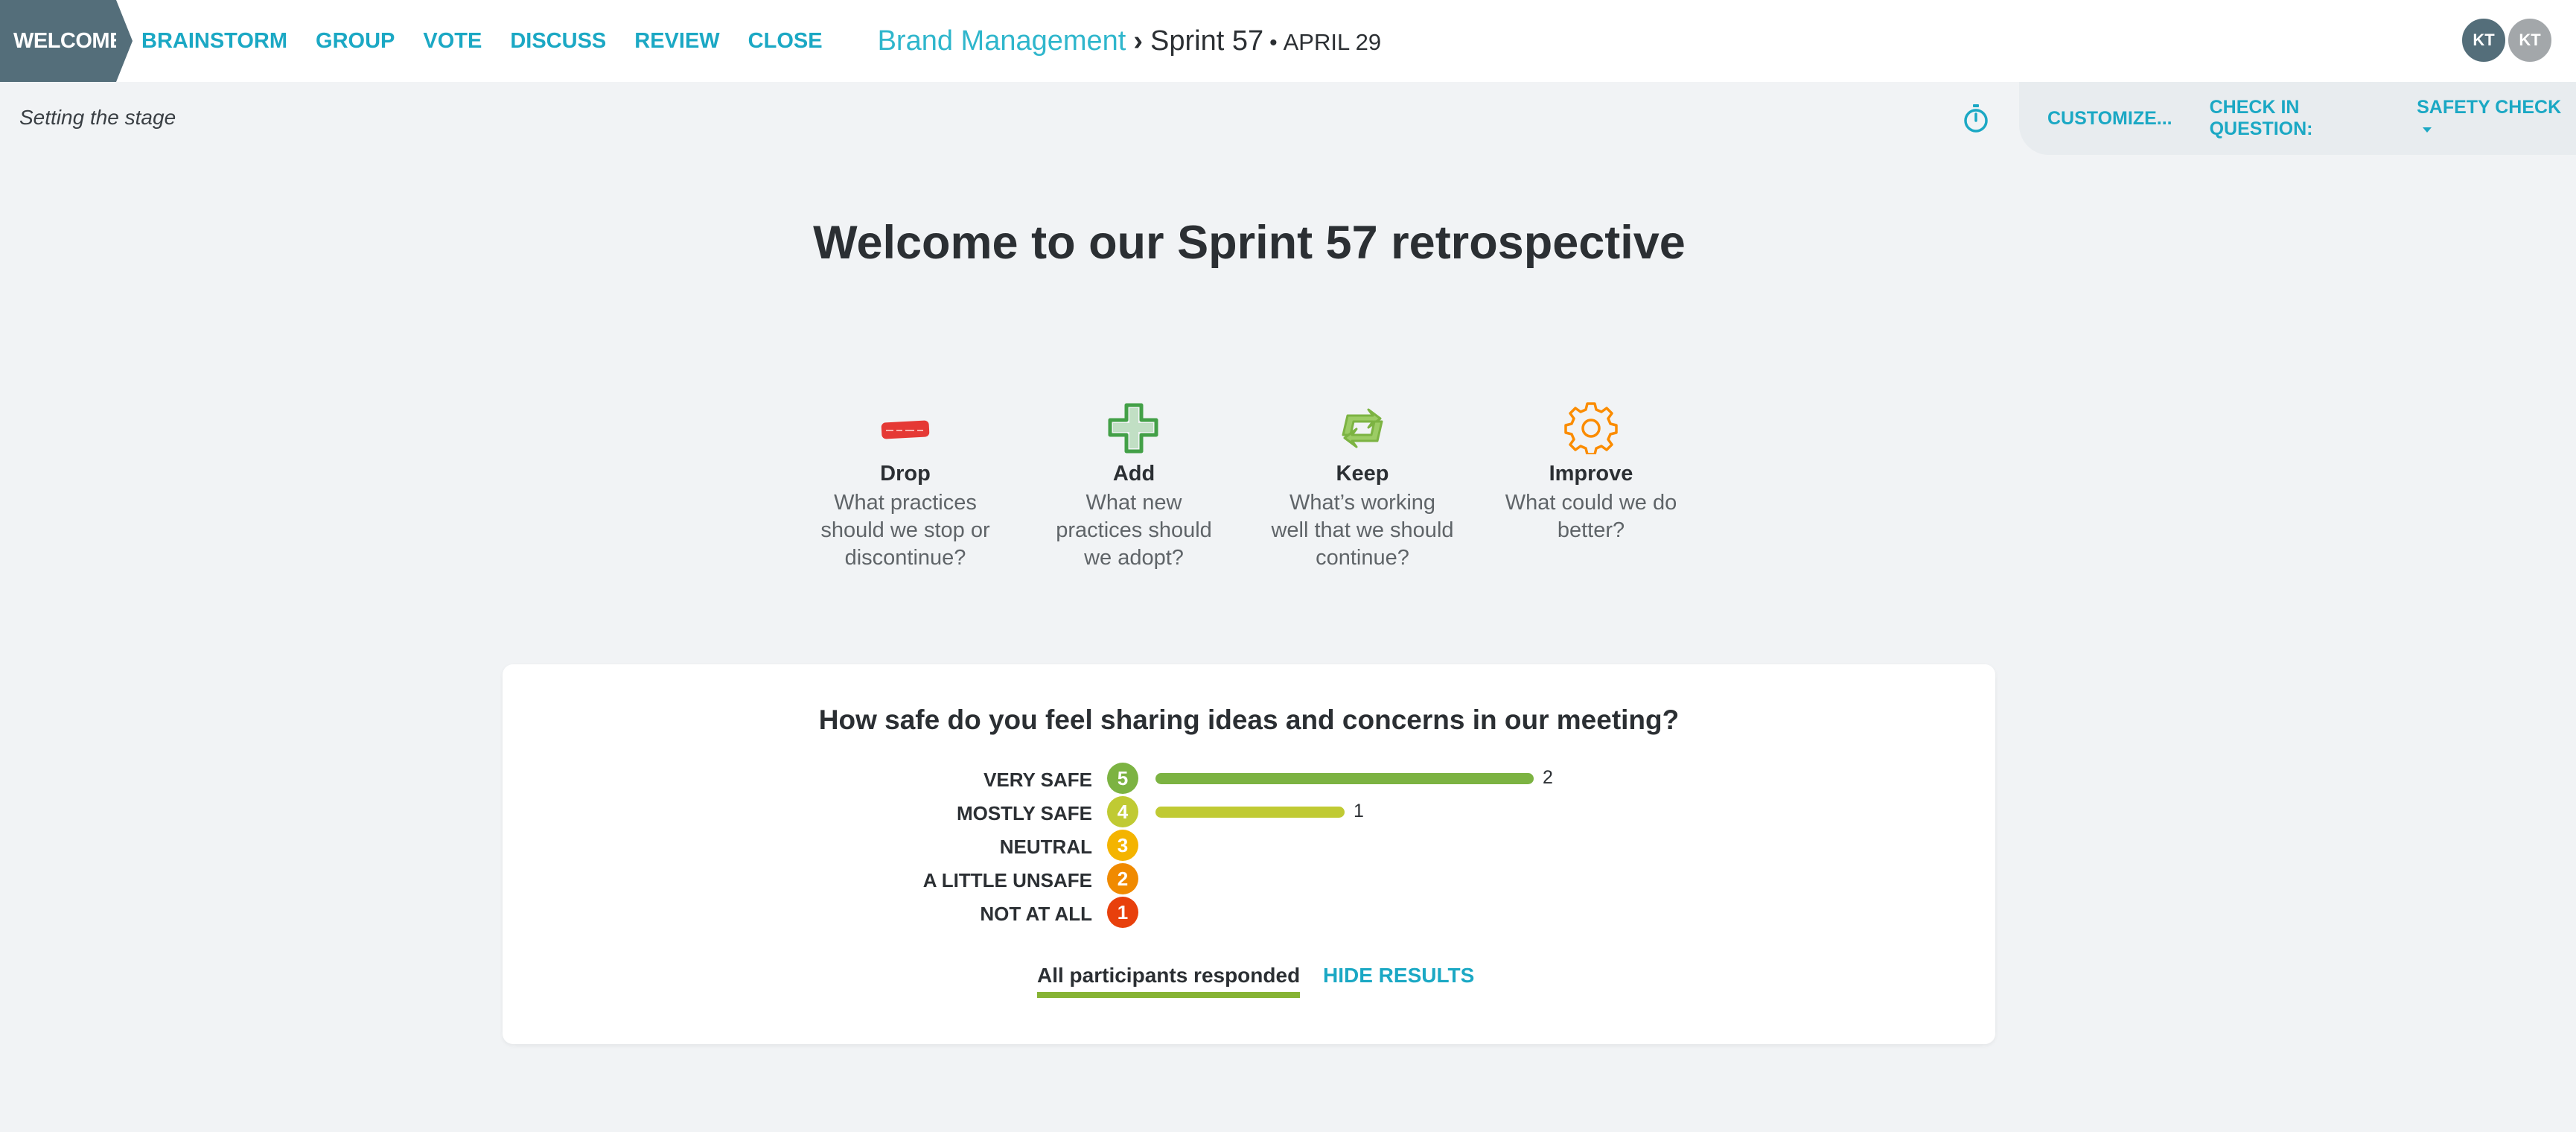  Describe the element at coordinates (1277, 243) in the screenshot. I see `welcome-retro-name: Sprint 57` at that location.